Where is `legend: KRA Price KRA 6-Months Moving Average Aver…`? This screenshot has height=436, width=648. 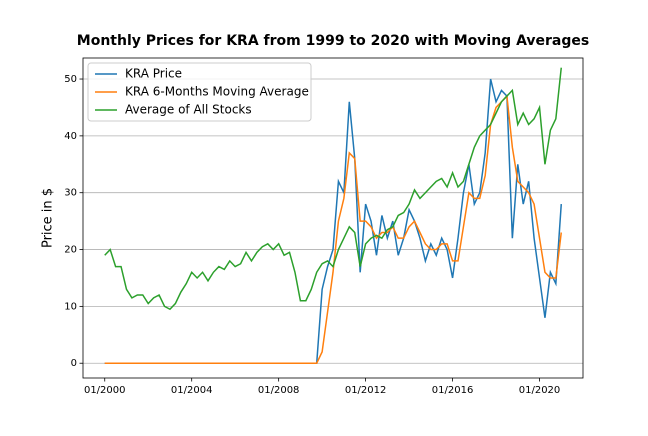 legend: KRA Price KRA 6-Months Moving Average Aver… is located at coordinates (199, 92).